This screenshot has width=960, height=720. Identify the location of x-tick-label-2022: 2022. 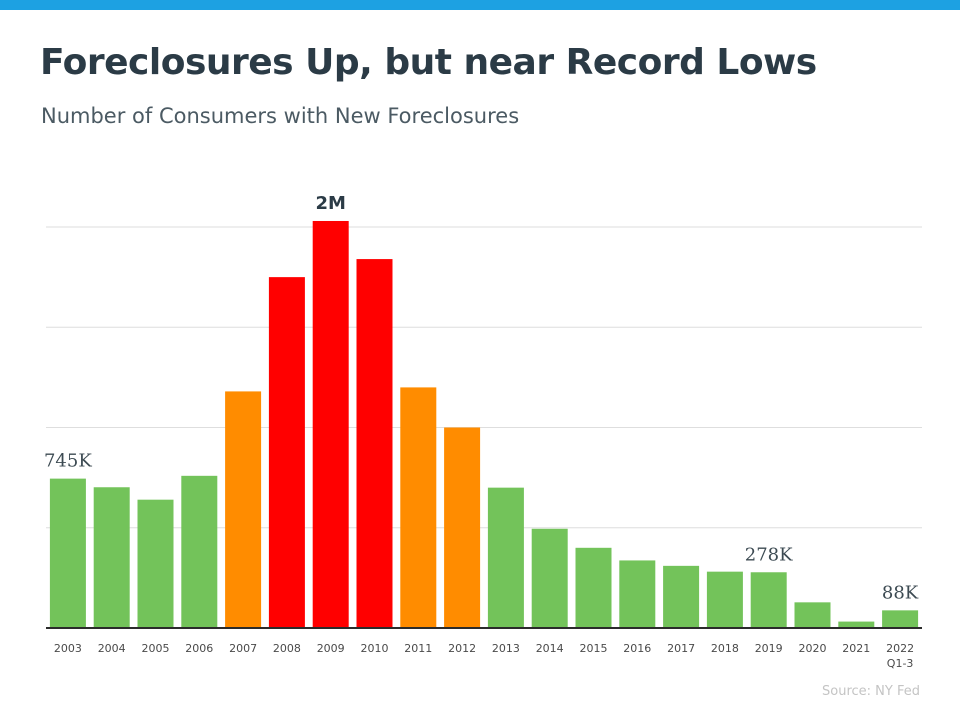
(900, 648).